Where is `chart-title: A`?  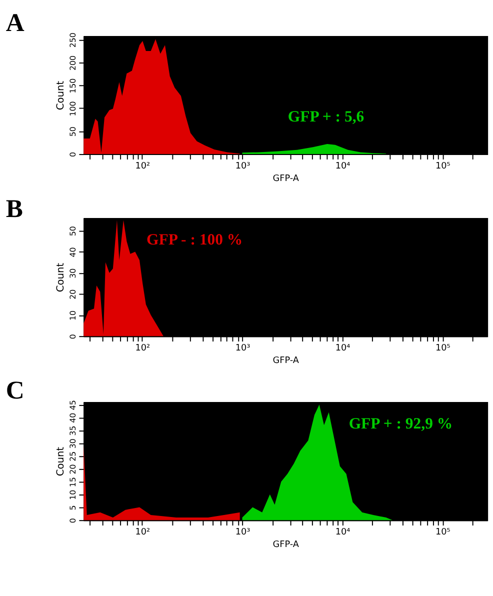 chart-title: A is located at coordinates (15, 23).